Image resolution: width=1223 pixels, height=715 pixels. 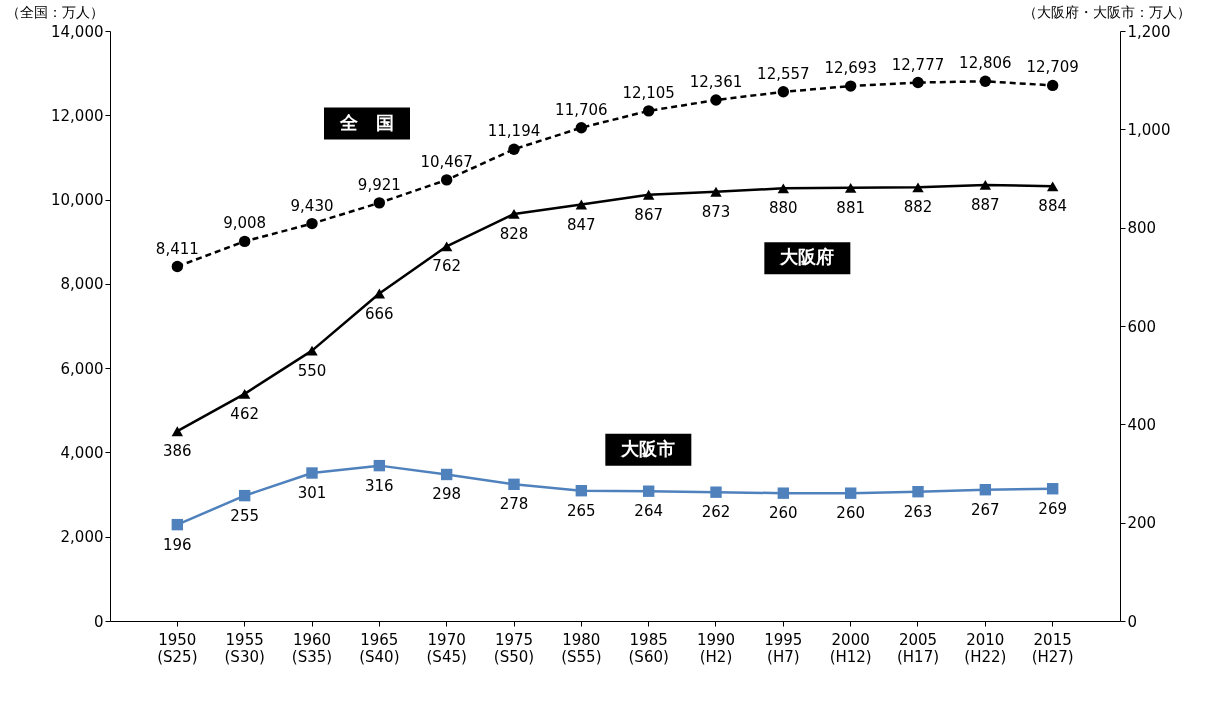 I want to click on y2-tick-label: 600, so click(x=1142, y=326).